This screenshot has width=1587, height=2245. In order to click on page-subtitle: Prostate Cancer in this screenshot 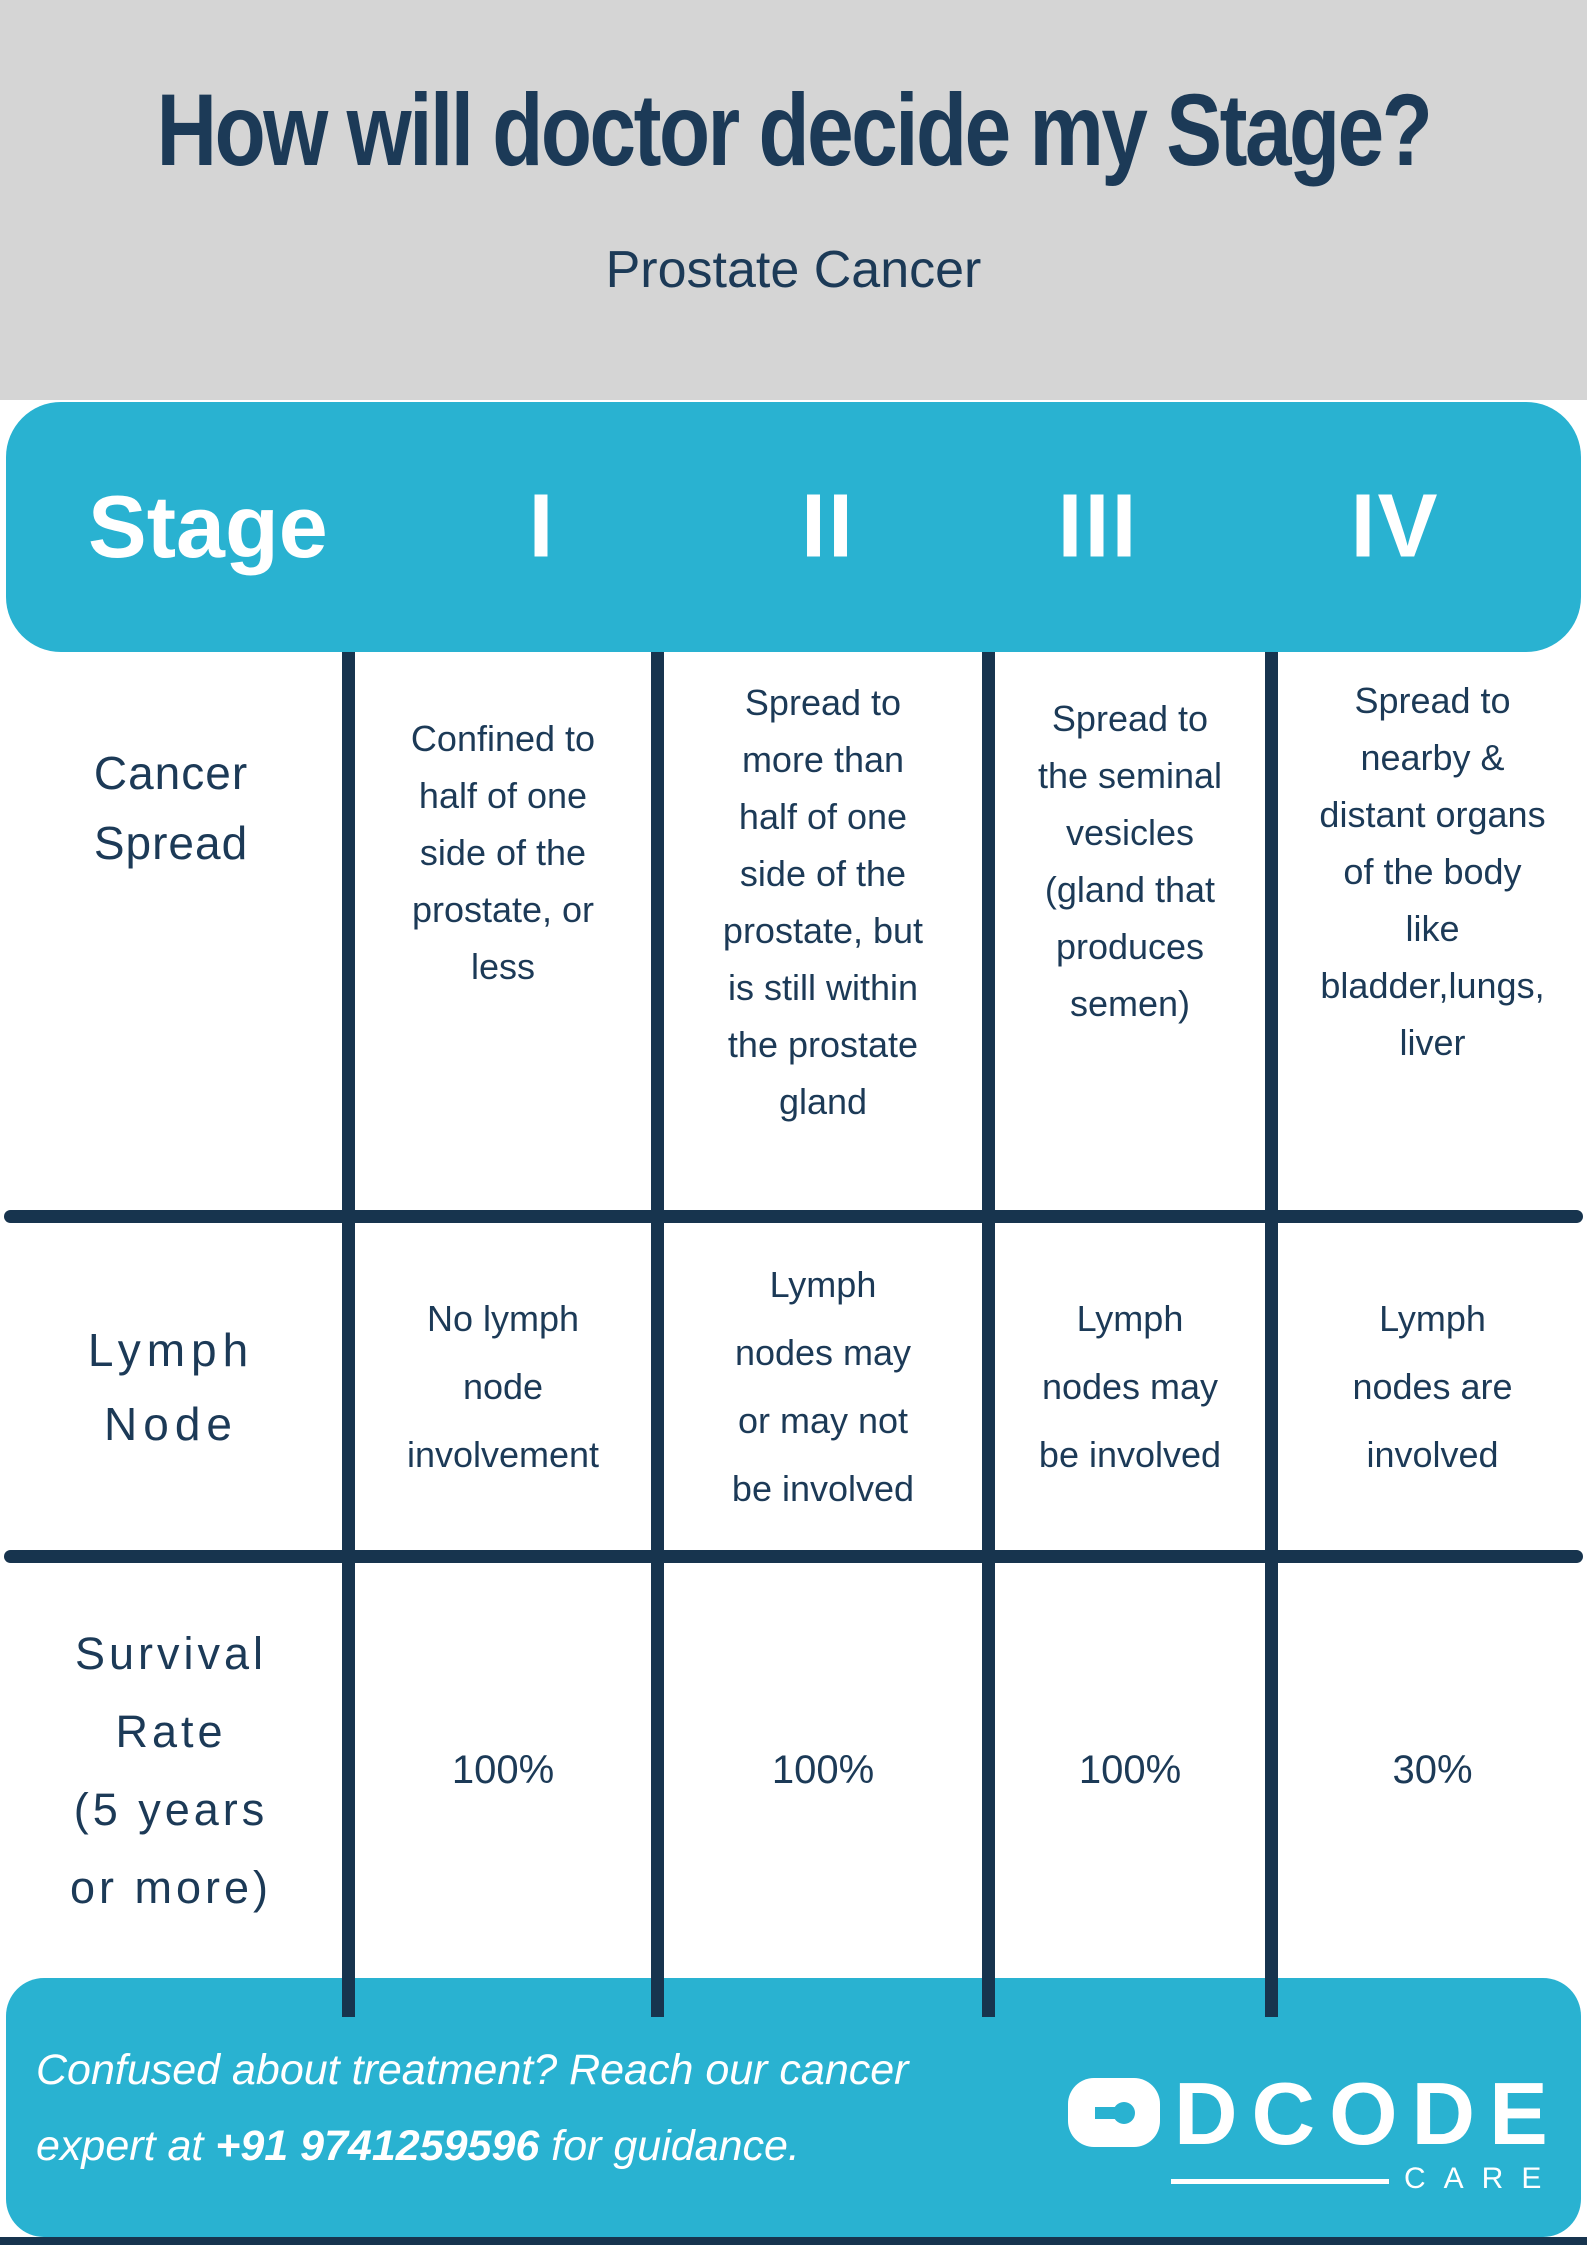, I will do `click(793, 270)`.